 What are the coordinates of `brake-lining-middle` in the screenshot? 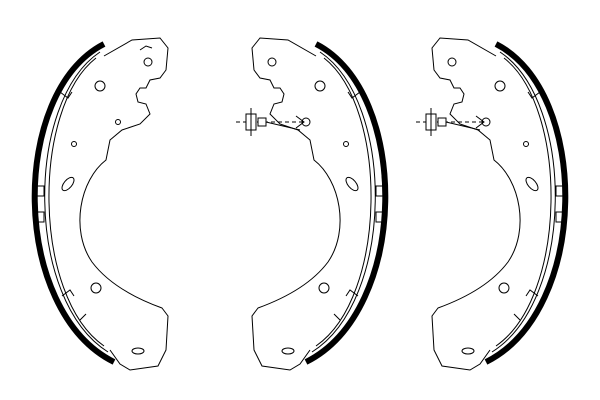 It's located at (346, 203).